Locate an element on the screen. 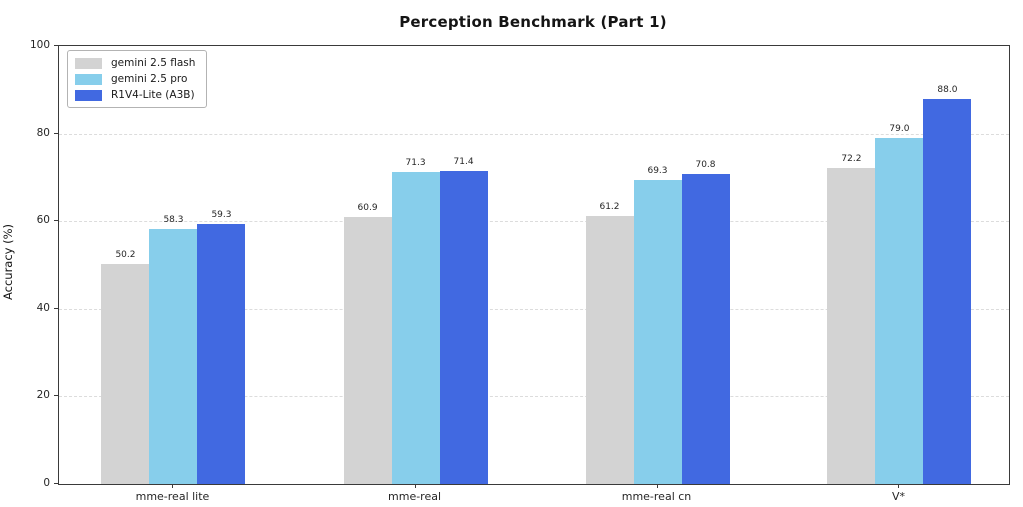 This screenshot has height=507, width=1023. bar-value-label: 71.3 is located at coordinates (415, 162).